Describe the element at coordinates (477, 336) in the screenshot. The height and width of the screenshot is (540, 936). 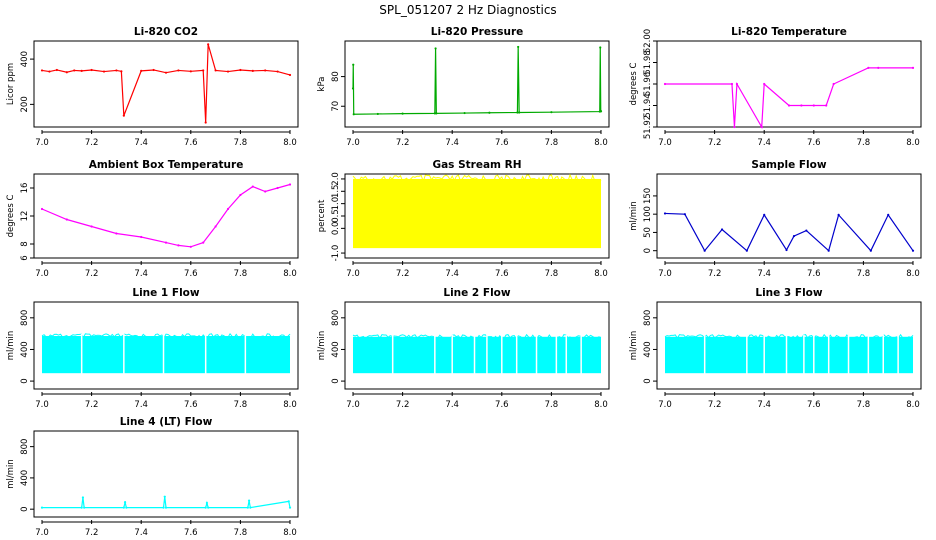
I see `data-band-edge` at that location.